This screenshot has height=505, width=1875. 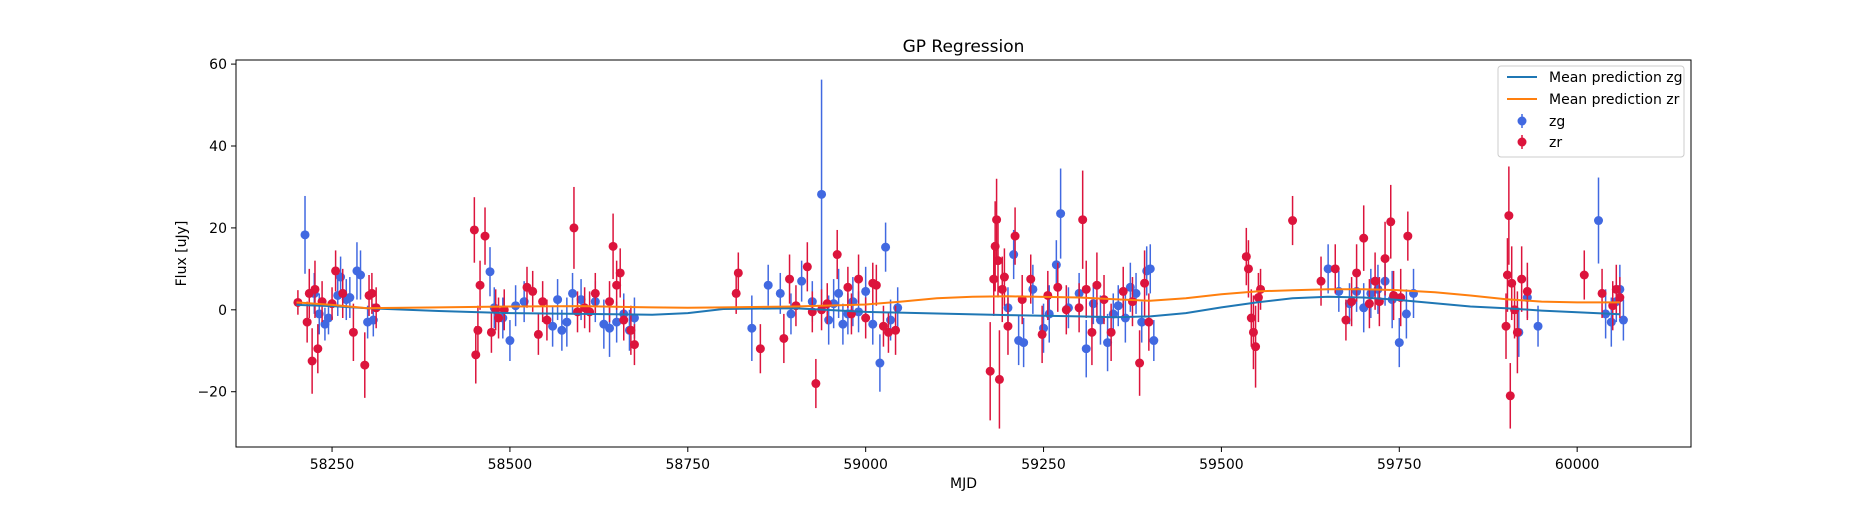 I want to click on y-tick-label: 40, so click(x=218, y=147).